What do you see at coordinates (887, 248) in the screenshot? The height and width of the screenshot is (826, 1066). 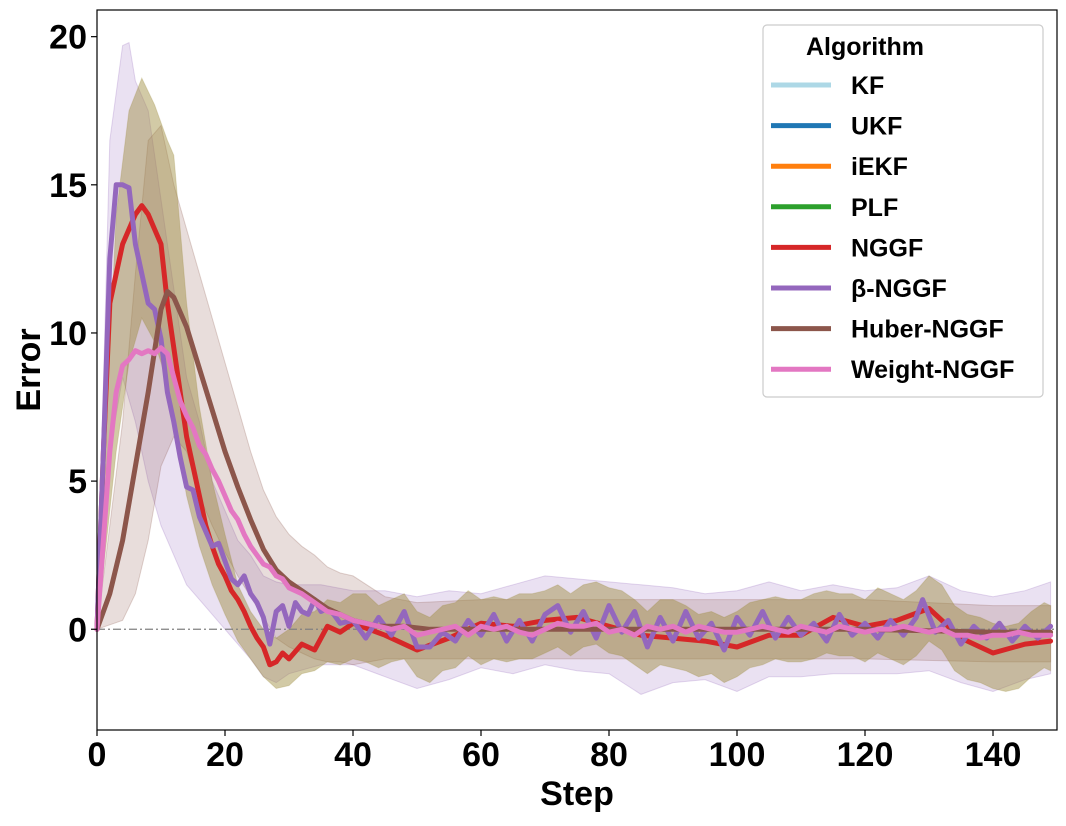 I see `legend-label: NGGF` at bounding box center [887, 248].